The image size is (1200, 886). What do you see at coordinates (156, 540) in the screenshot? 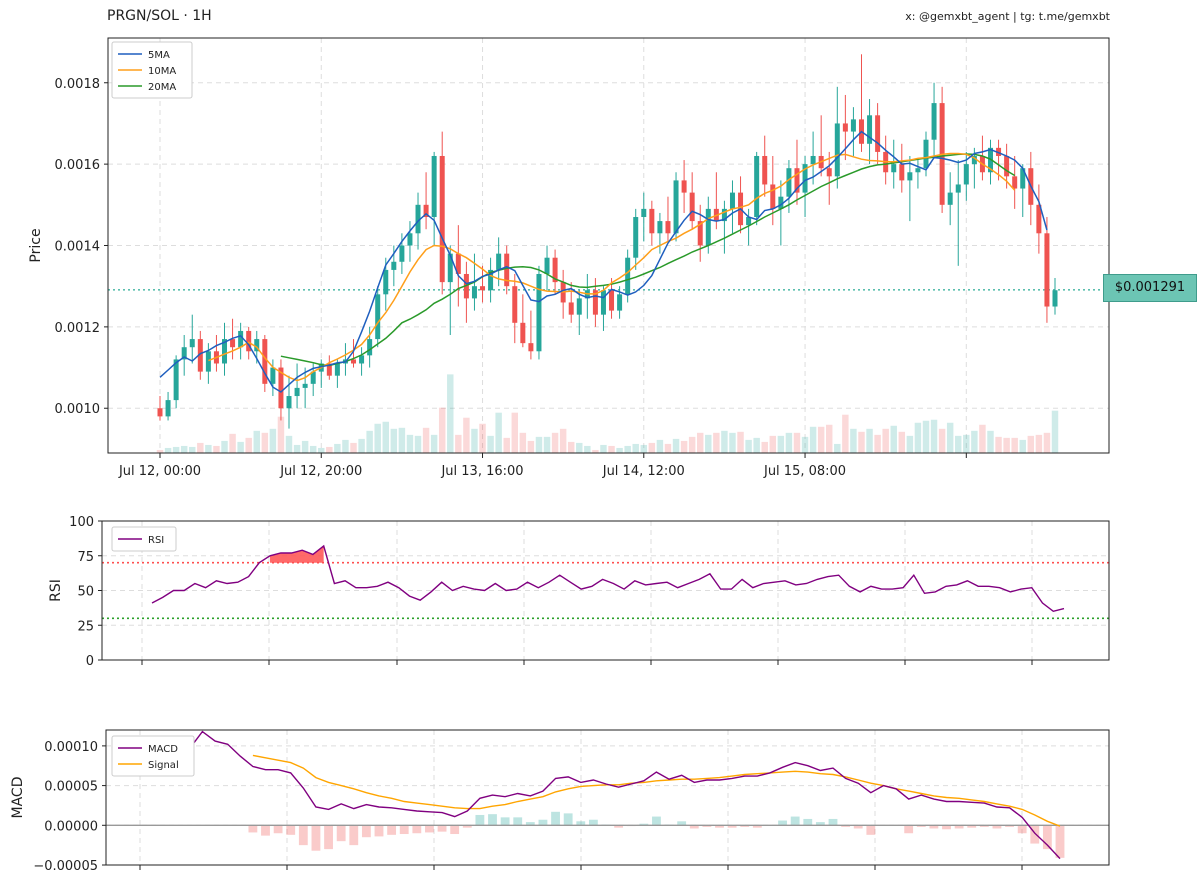
I see `rsi-legend-label: RSI` at bounding box center [156, 540].